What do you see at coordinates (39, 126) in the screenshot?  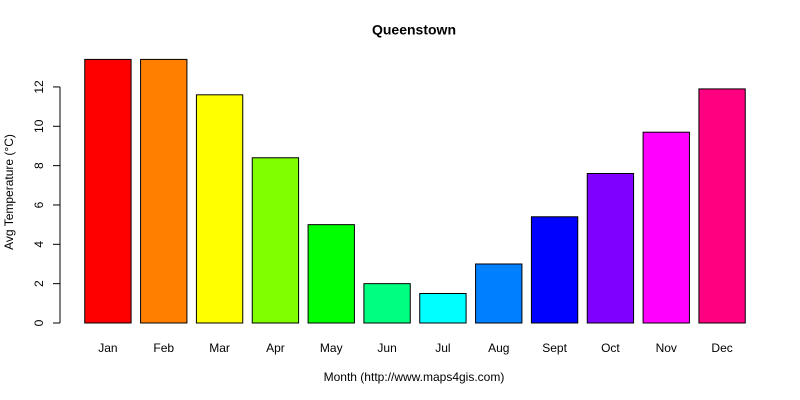 I see `y-tick-label: 10` at bounding box center [39, 126].